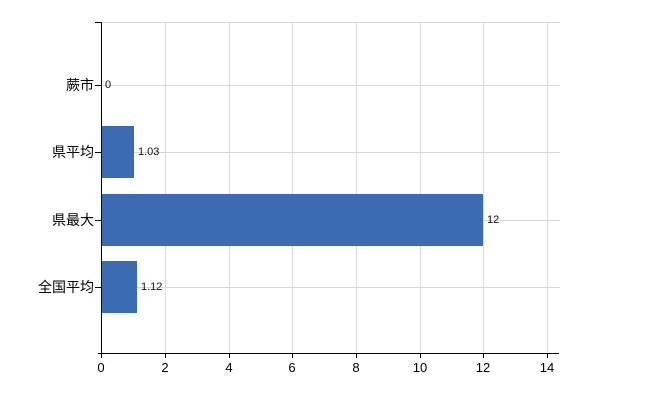 The width and height of the screenshot is (650, 400). Describe the element at coordinates (165, 367) in the screenshot. I see `x-tick-label: 2` at that location.